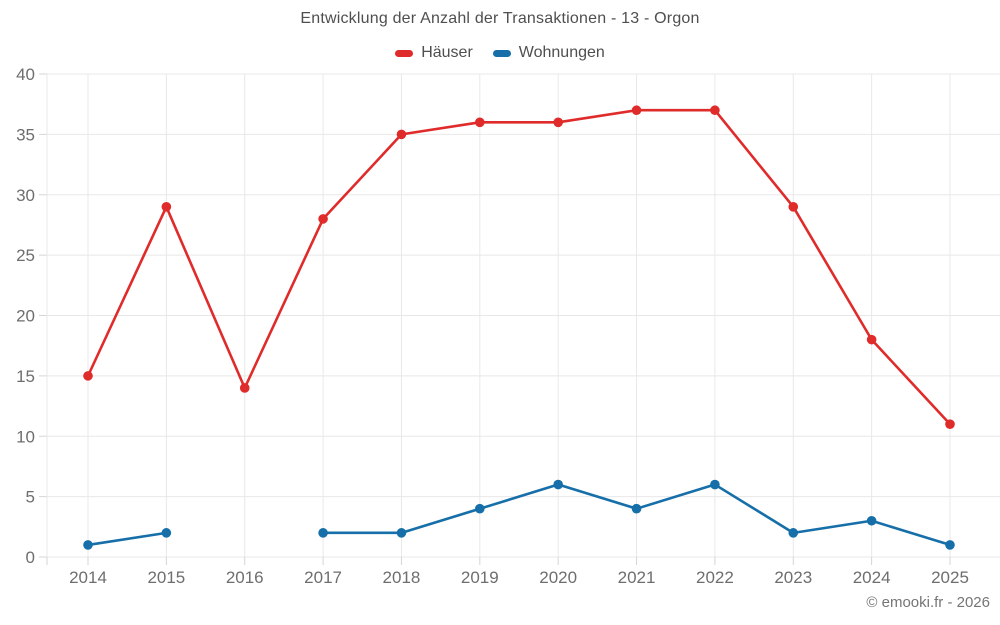  What do you see at coordinates (25, 316) in the screenshot?
I see `y-axis-label-20: 20` at bounding box center [25, 316].